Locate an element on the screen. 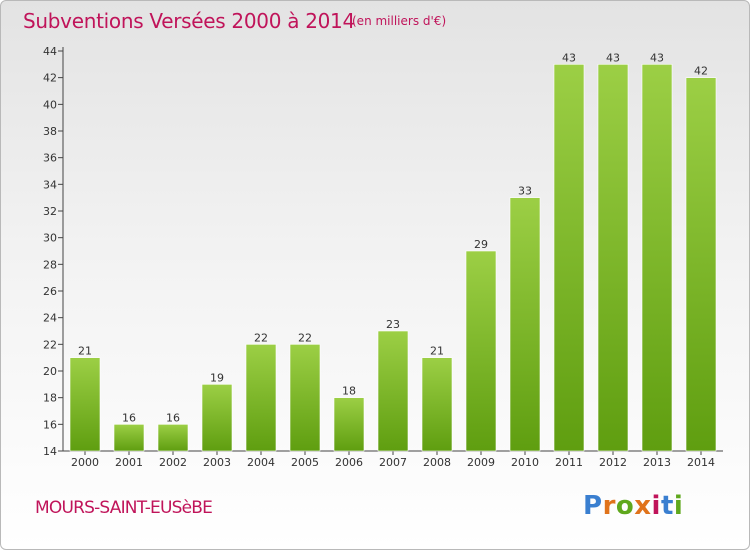 The image size is (750, 550). data-label: 18 is located at coordinates (349, 391).